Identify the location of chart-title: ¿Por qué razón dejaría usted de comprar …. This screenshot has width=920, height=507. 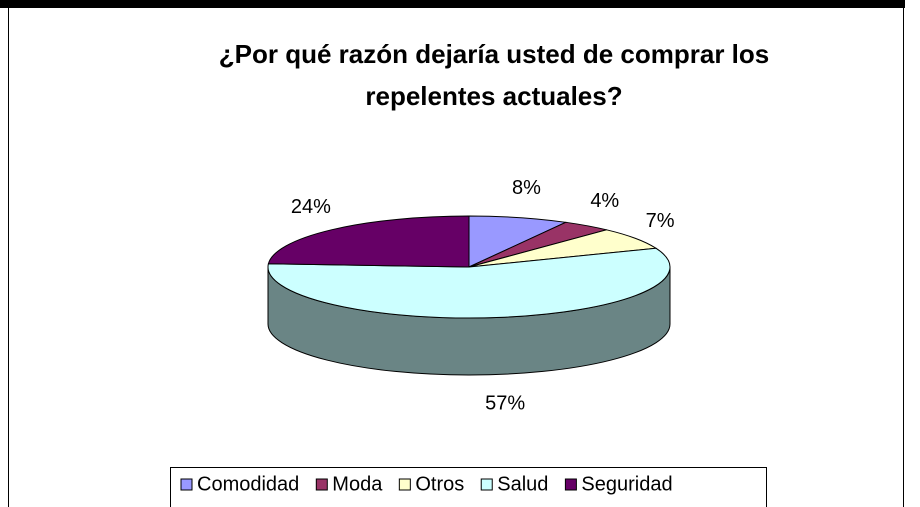
(494, 54).